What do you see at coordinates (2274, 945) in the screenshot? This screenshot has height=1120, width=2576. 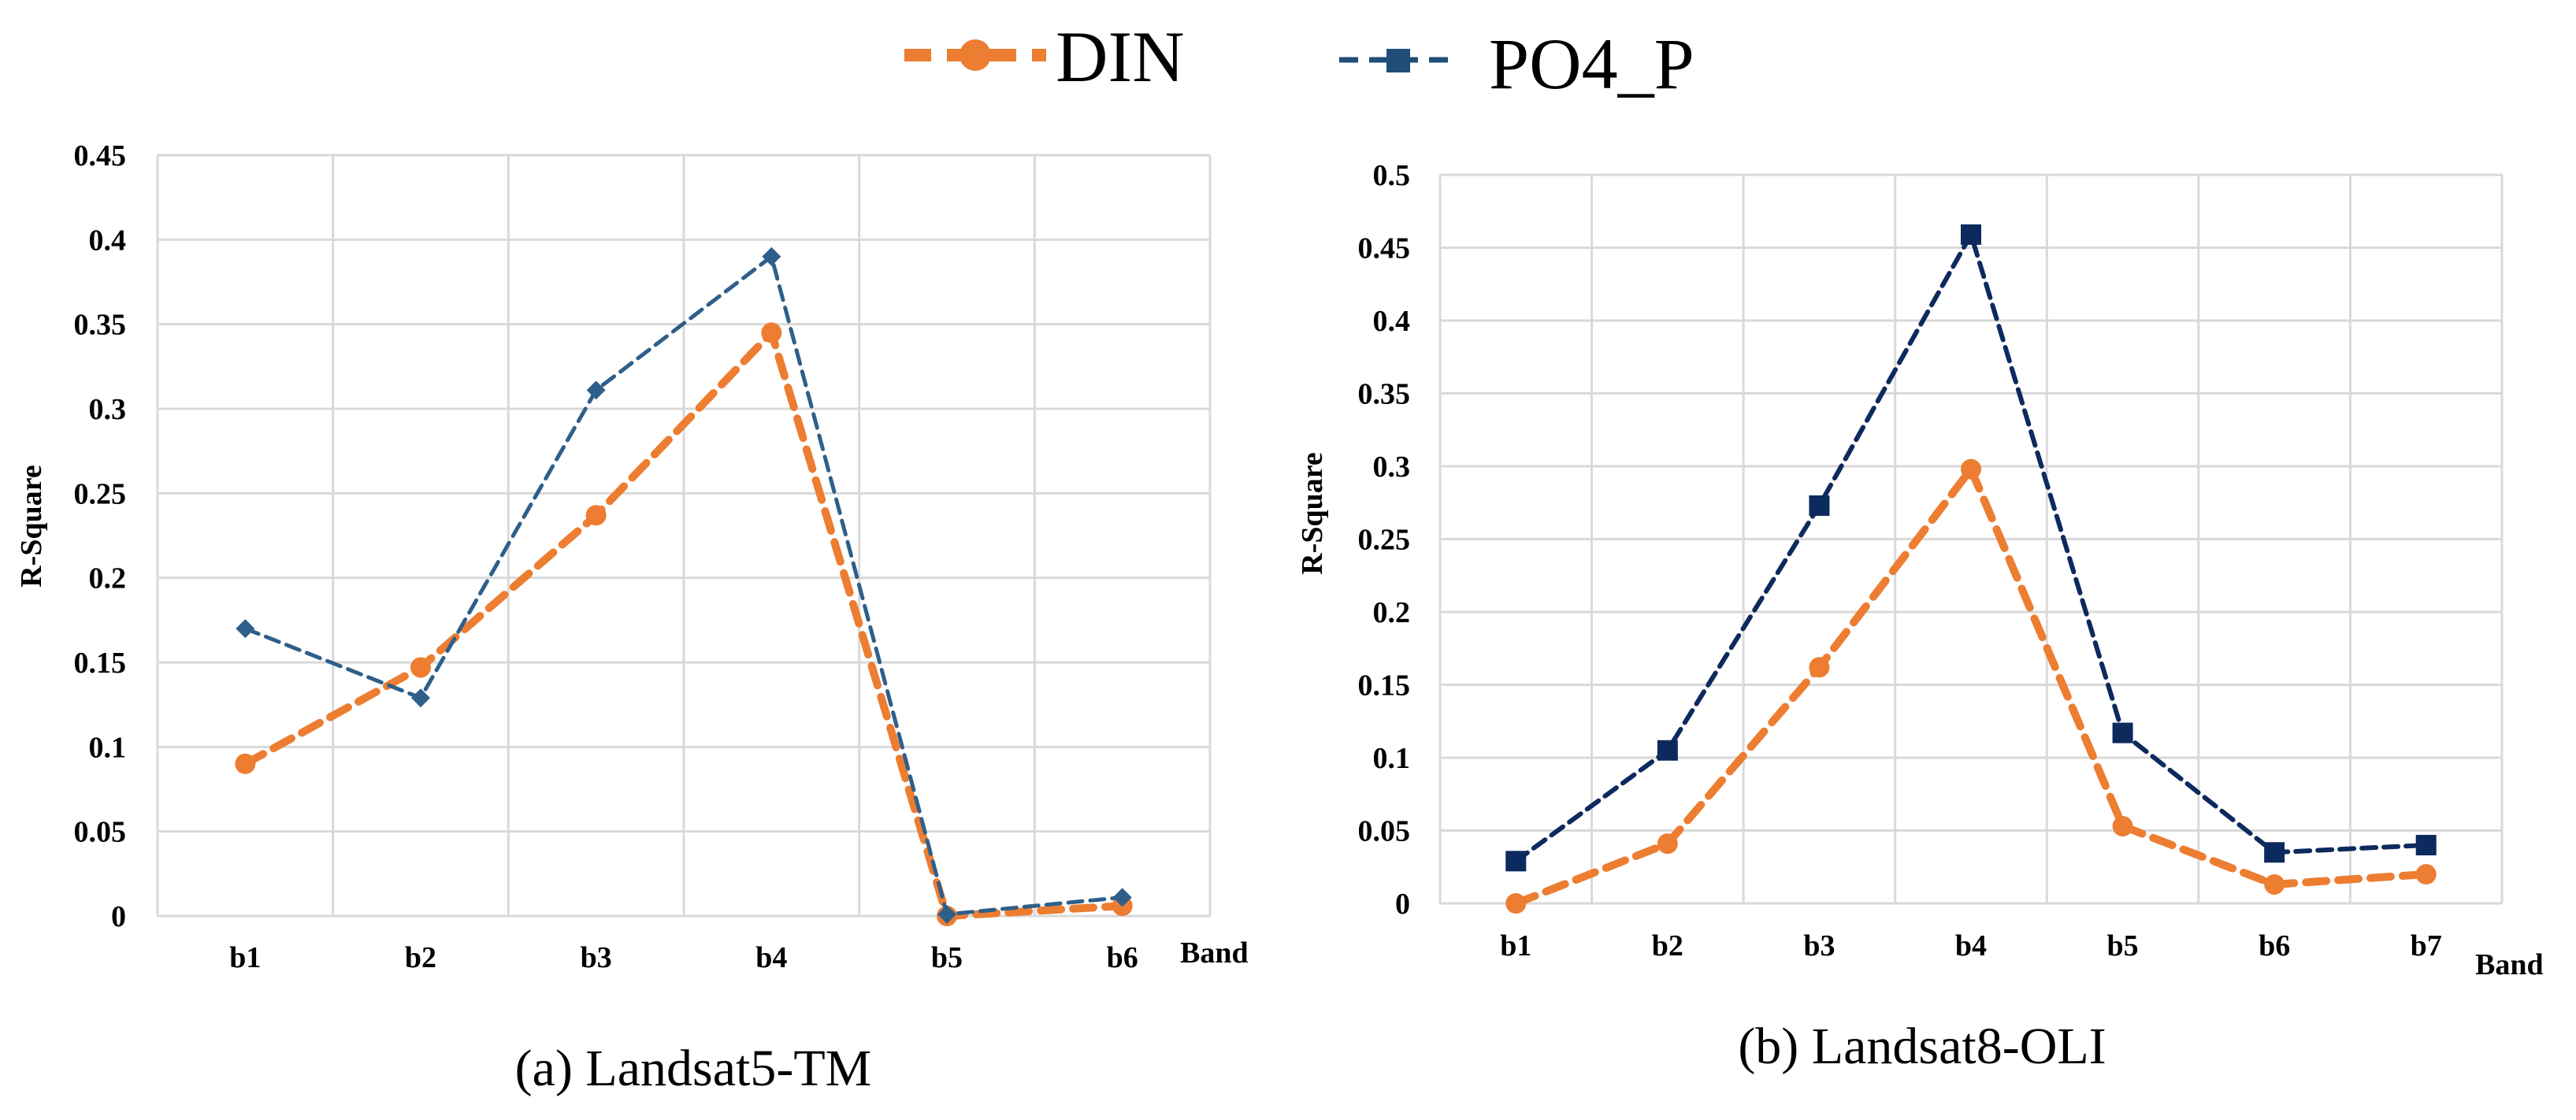 I see `b-xtick-label: b6` at bounding box center [2274, 945].